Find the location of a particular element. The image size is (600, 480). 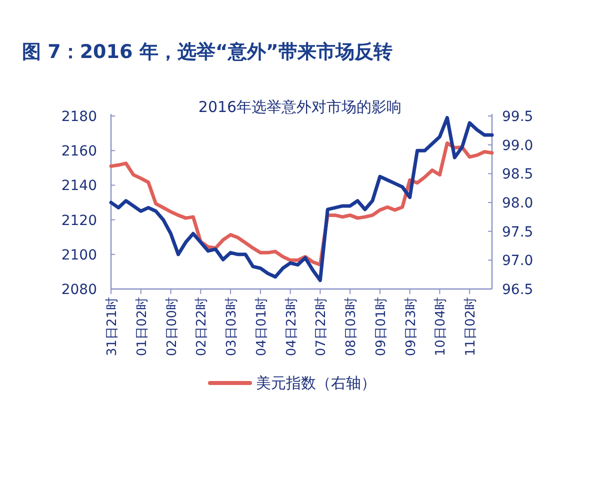

x-tick-label: 01日02时 is located at coordinates (142, 326).